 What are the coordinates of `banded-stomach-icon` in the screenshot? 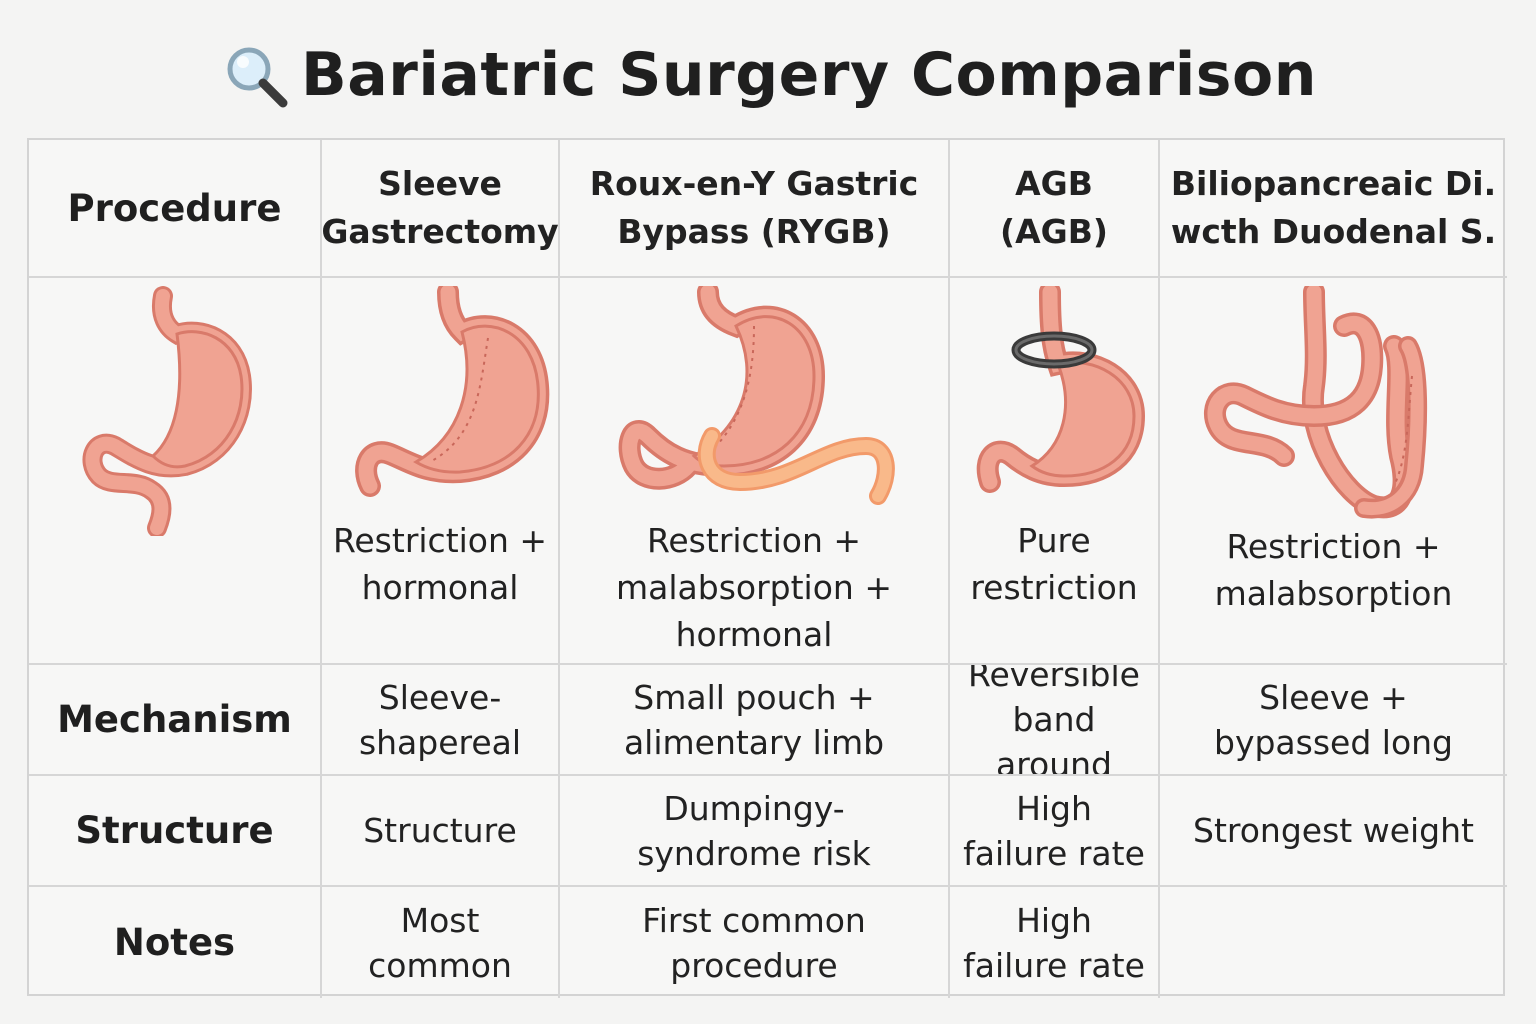 It's located at (1061, 389).